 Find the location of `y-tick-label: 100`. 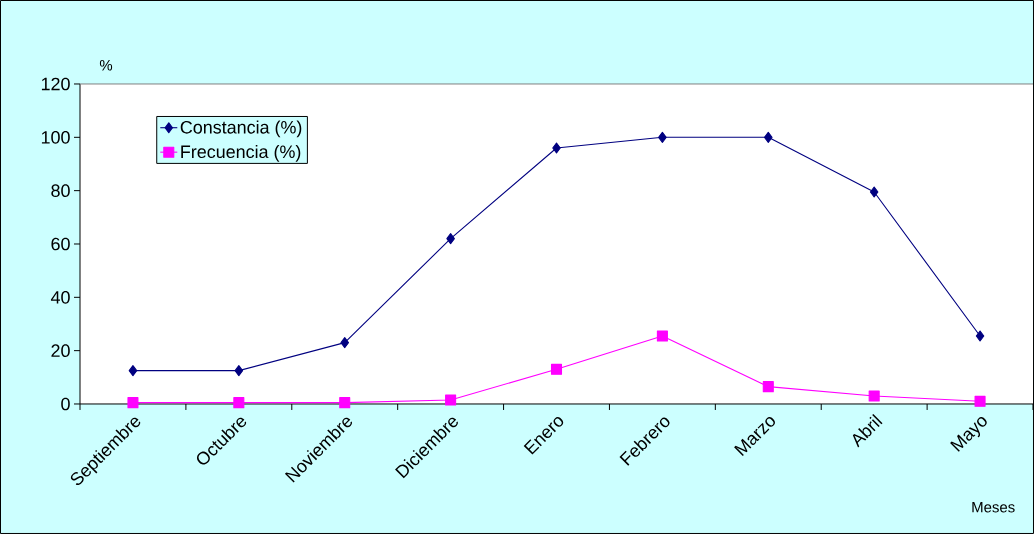

y-tick-label: 100 is located at coordinates (55, 137).